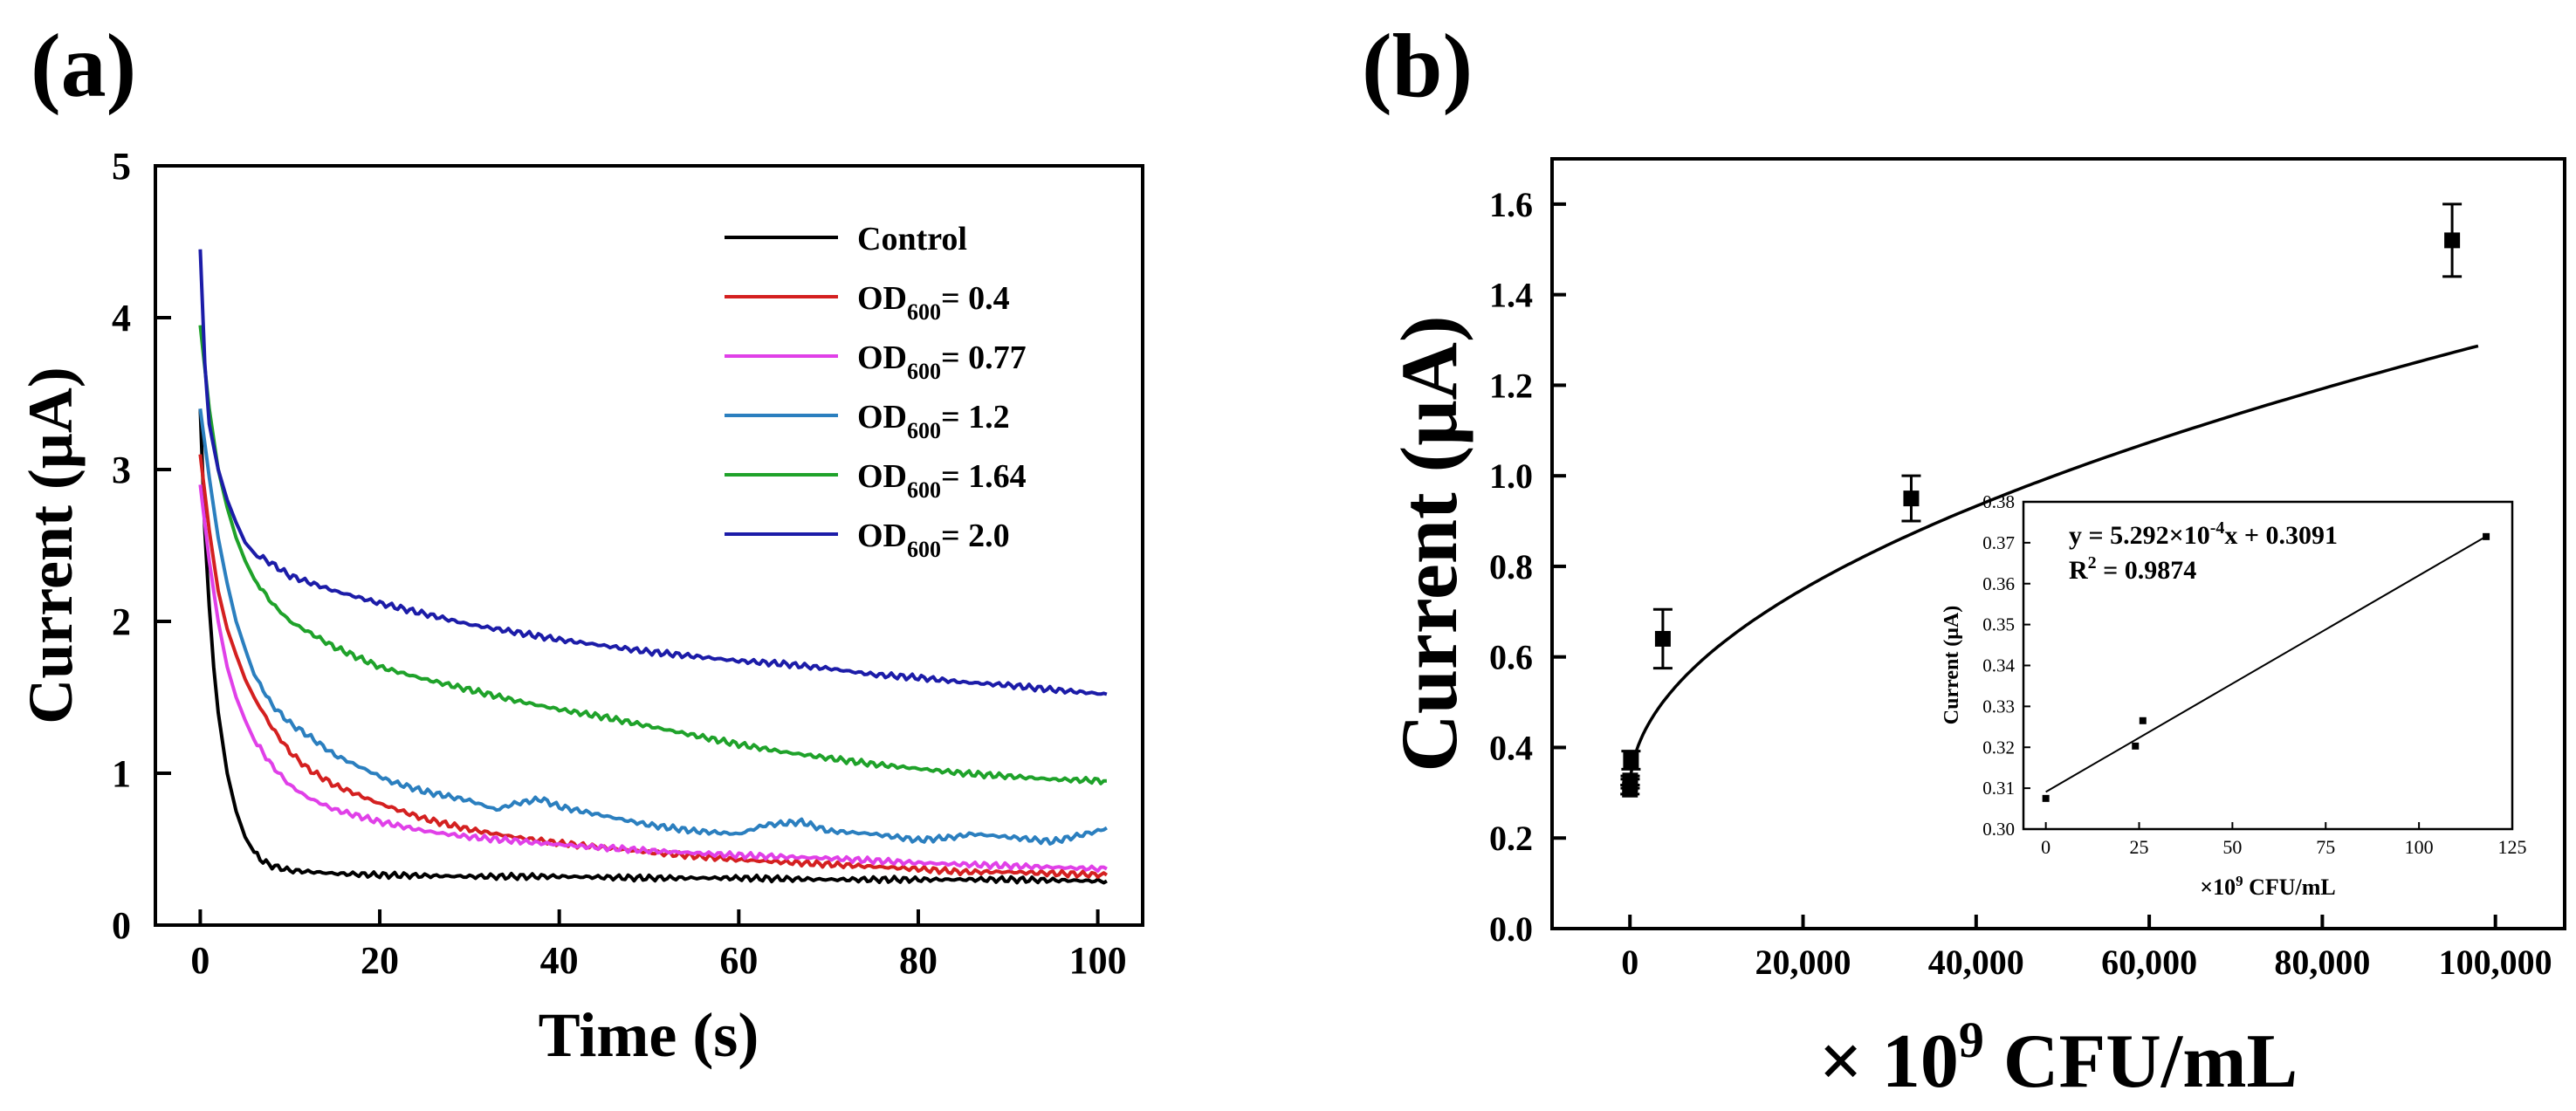  What do you see at coordinates (1803, 962) in the screenshot?
I see `x-tick-label: 20,000` at bounding box center [1803, 962].